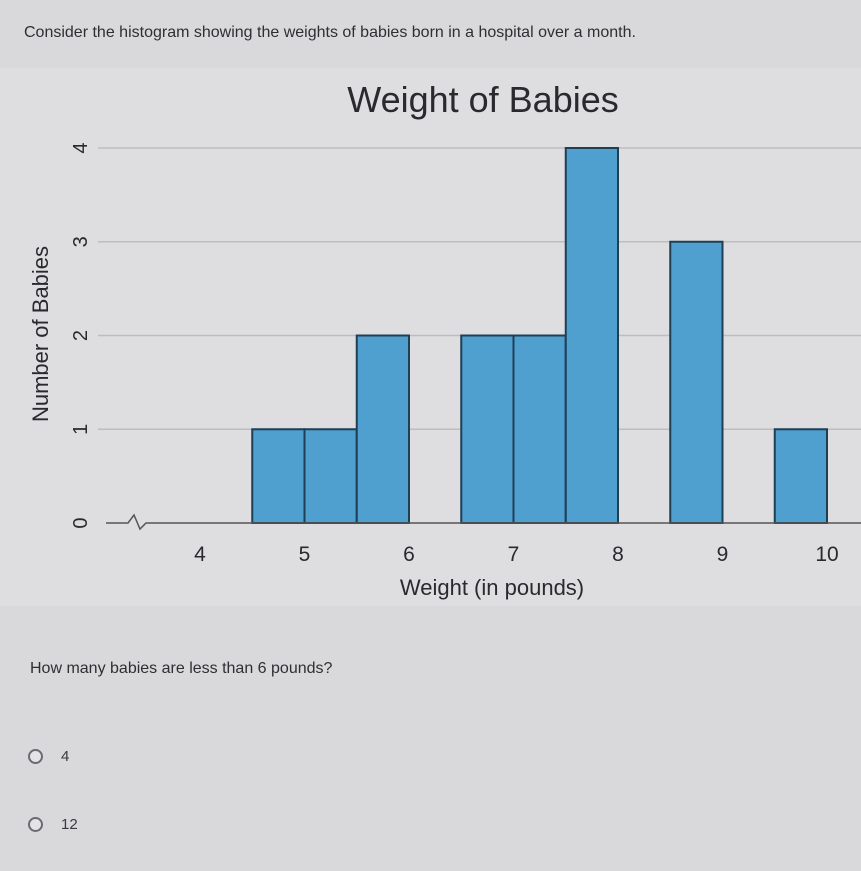  I want to click on y-tick-label: 2, so click(81, 335).